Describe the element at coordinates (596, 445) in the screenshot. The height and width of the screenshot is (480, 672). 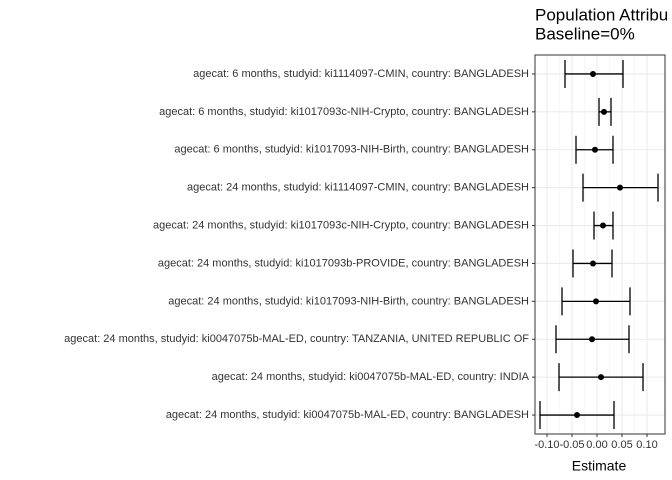
I see `x-tick-label: 0.00` at that location.